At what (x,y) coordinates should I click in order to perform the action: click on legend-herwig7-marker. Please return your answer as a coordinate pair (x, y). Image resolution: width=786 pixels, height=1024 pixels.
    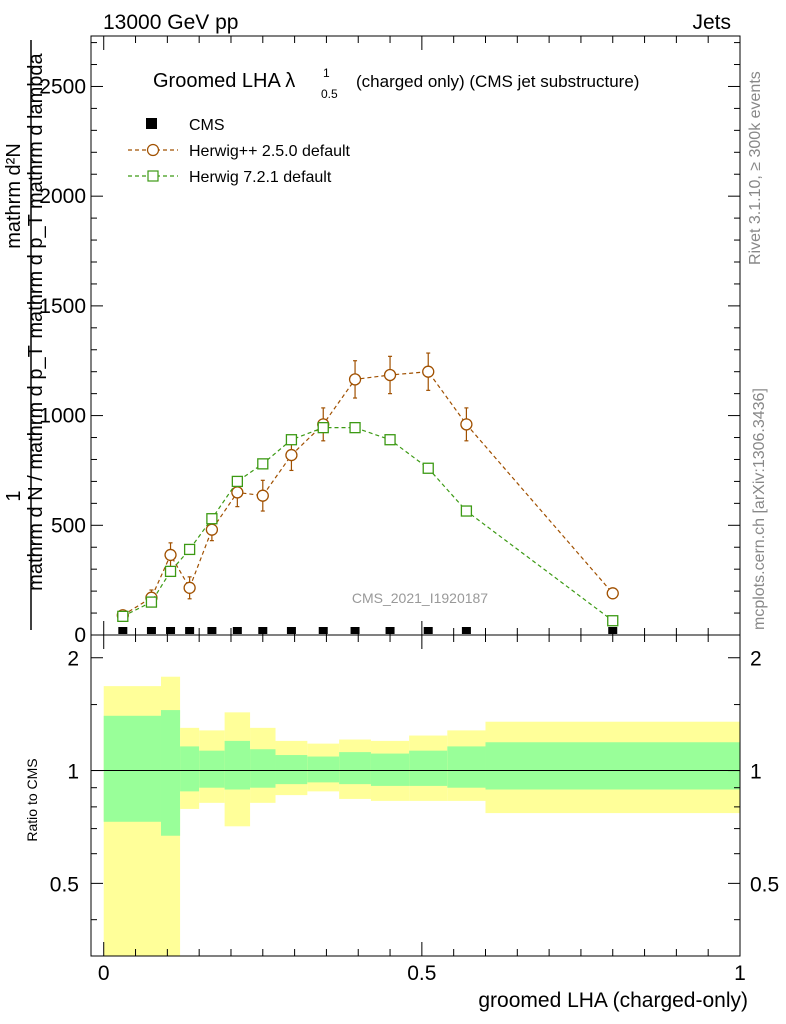
    Looking at the image, I should click on (153, 176).